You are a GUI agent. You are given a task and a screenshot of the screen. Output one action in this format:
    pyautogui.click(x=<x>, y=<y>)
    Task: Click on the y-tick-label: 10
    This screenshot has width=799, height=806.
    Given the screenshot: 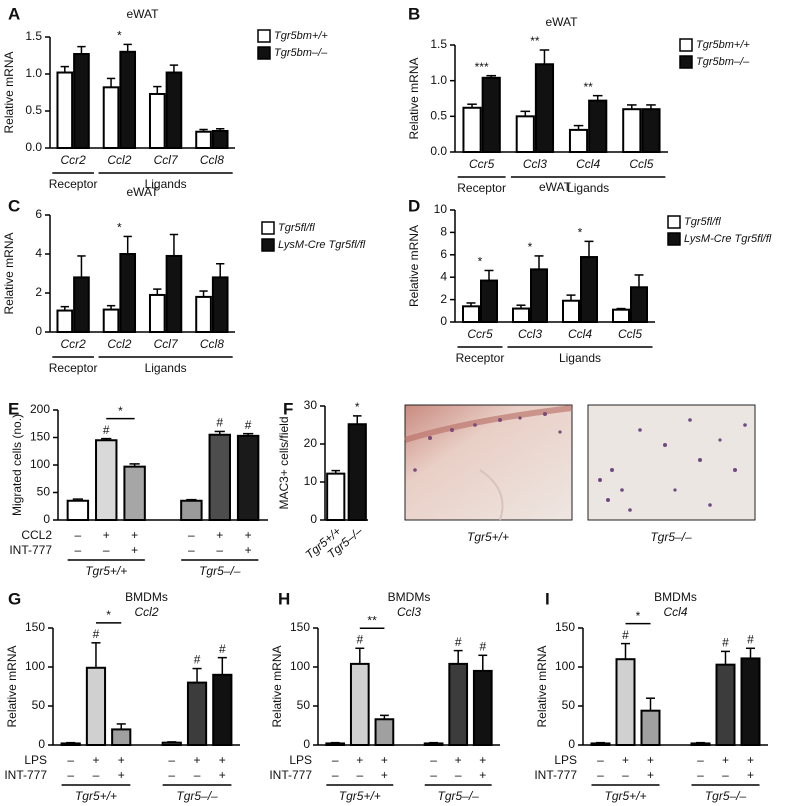 What is the action you would take?
    pyautogui.click(x=311, y=481)
    